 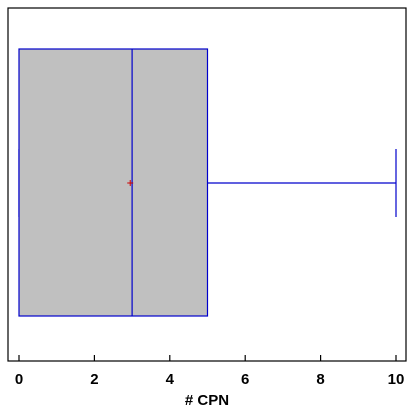 What do you see at coordinates (207, 400) in the screenshot?
I see `x-axis-title: # CPN` at bounding box center [207, 400].